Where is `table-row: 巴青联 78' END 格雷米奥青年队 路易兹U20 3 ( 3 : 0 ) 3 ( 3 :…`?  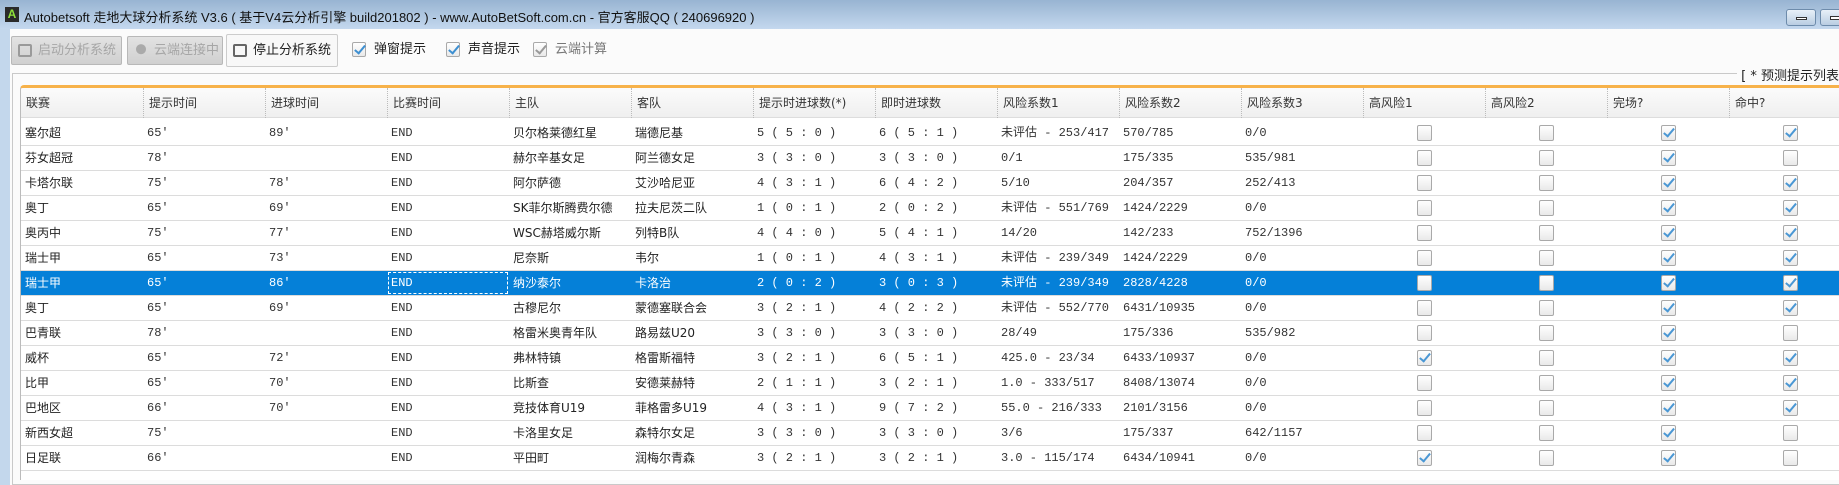
table-row: 巴青联 78' END 格雷米奥青年队 路易兹U20 3 ( 3 : 0 ) 3 ( 3 :… is located at coordinates (930, 333).